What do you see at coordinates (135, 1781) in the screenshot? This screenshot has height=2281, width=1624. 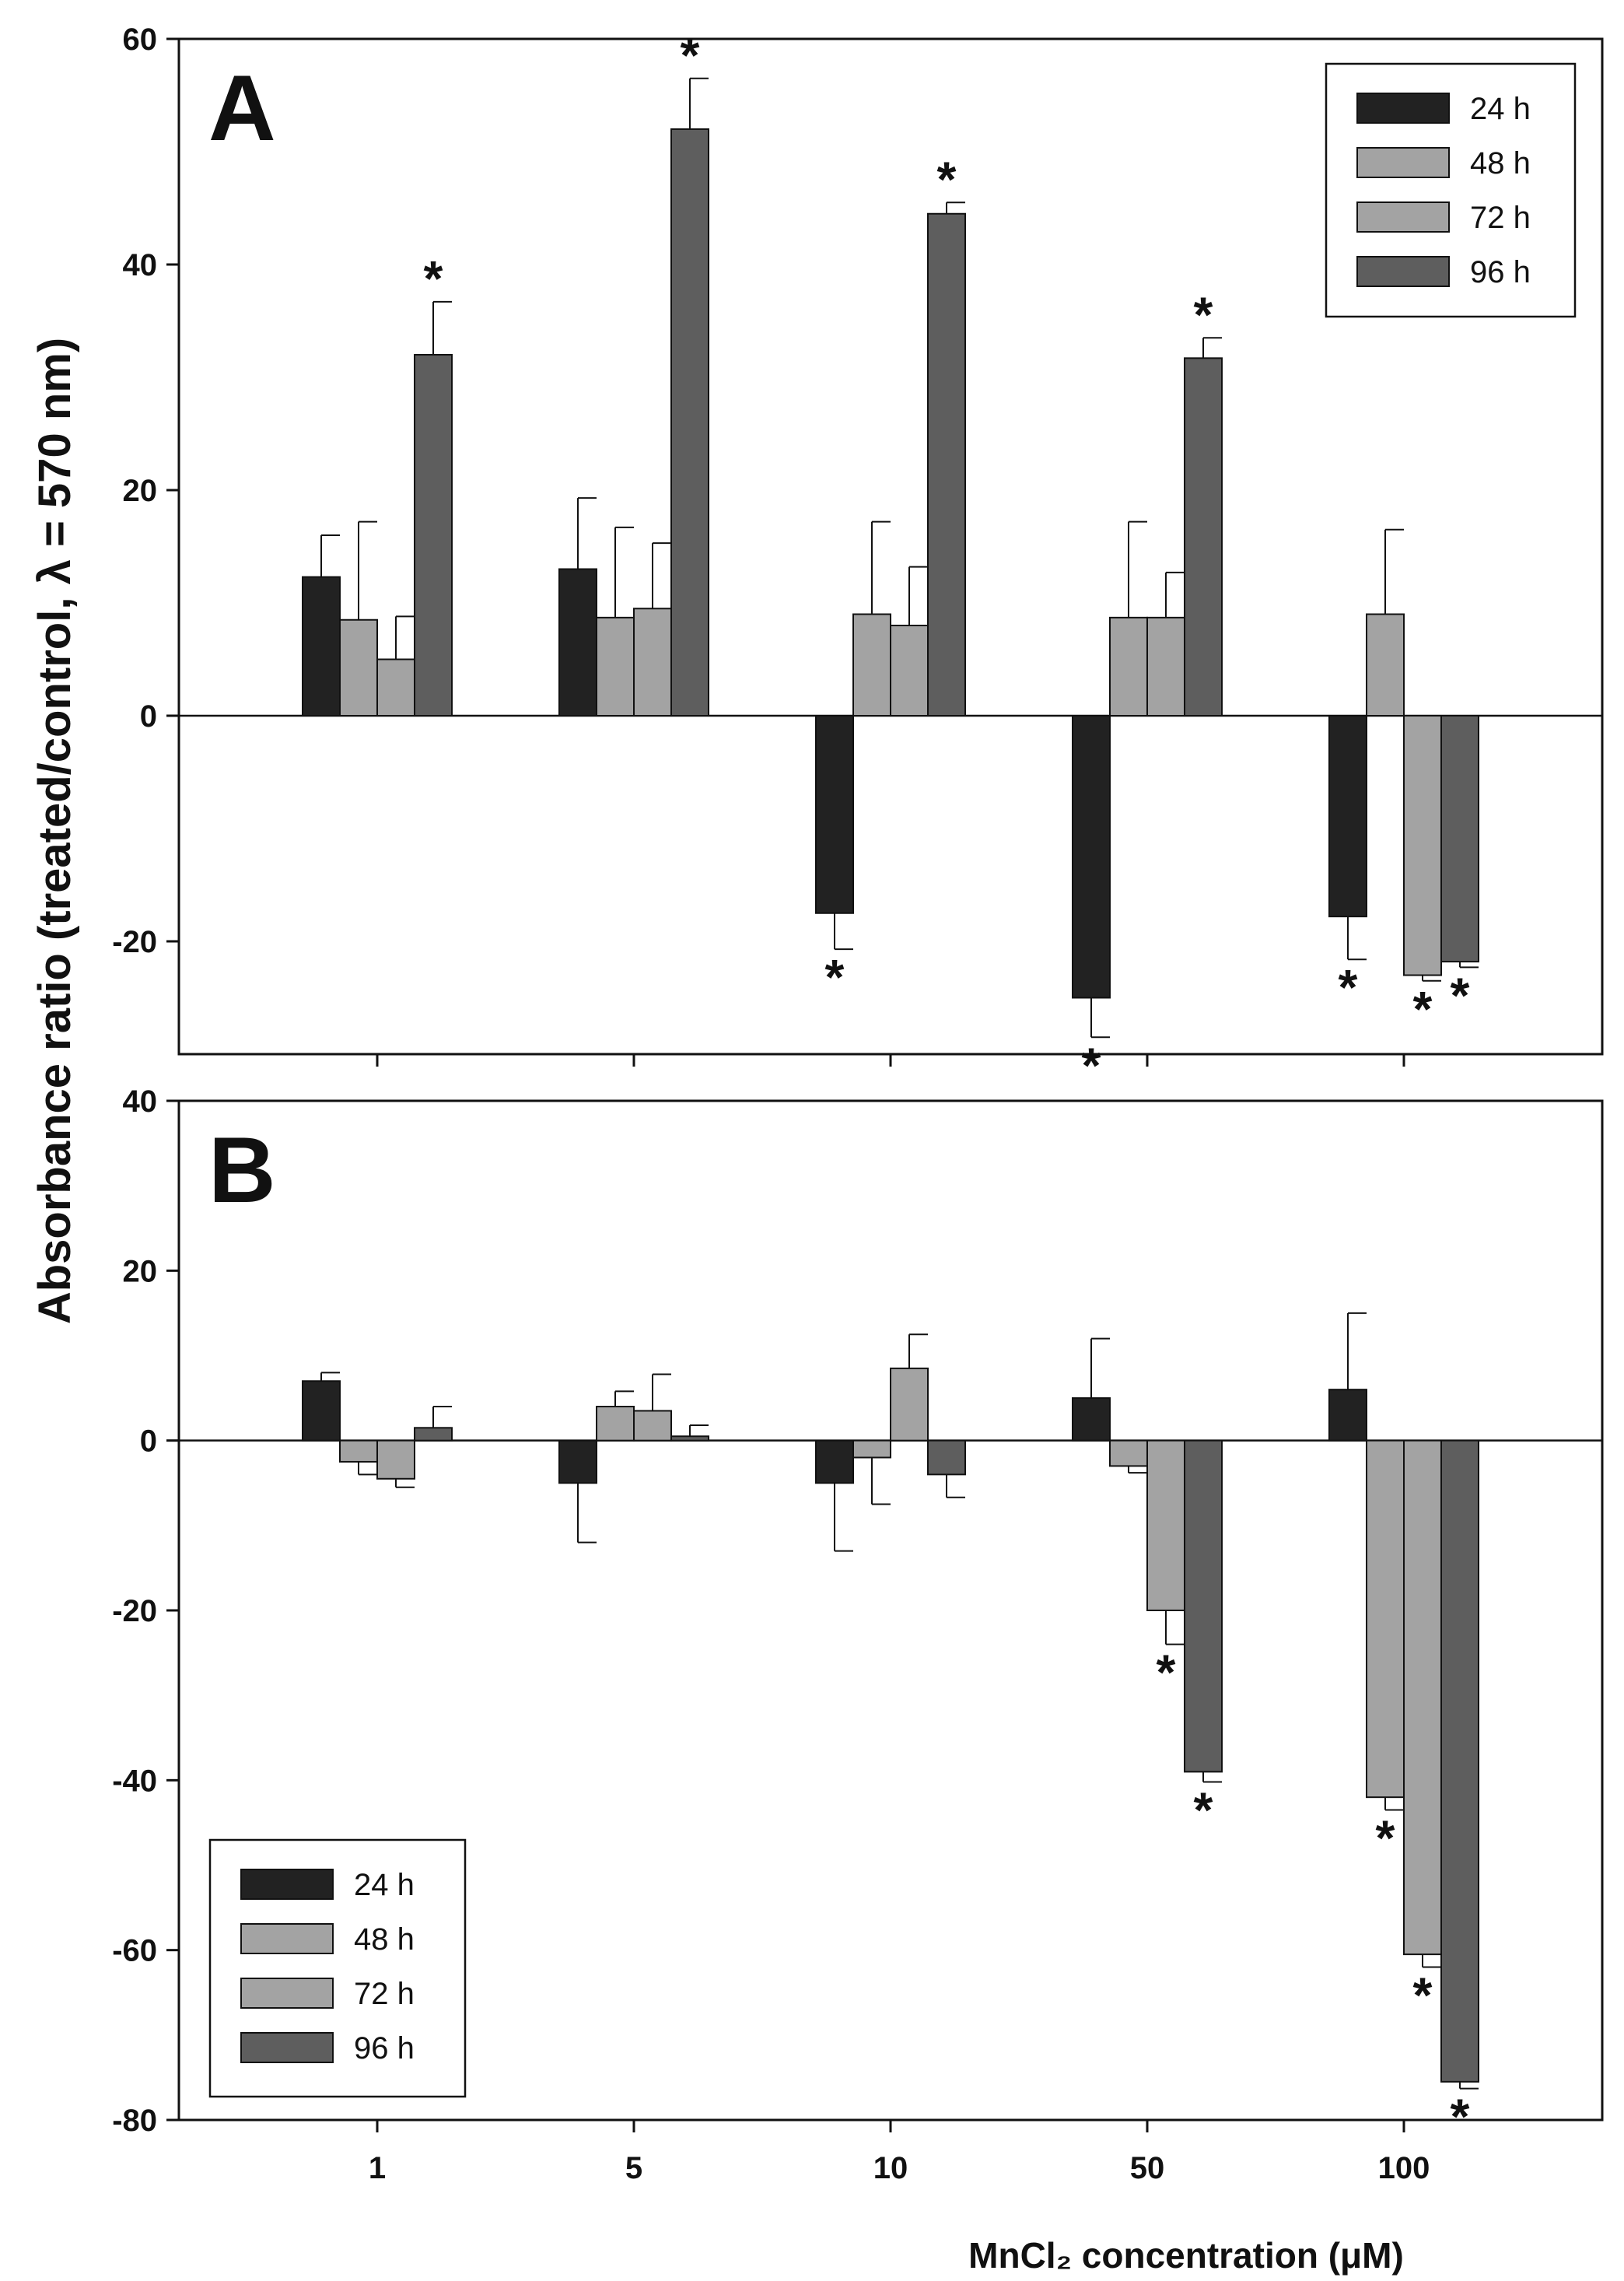 I see `y-tick-label: -40` at bounding box center [135, 1781].